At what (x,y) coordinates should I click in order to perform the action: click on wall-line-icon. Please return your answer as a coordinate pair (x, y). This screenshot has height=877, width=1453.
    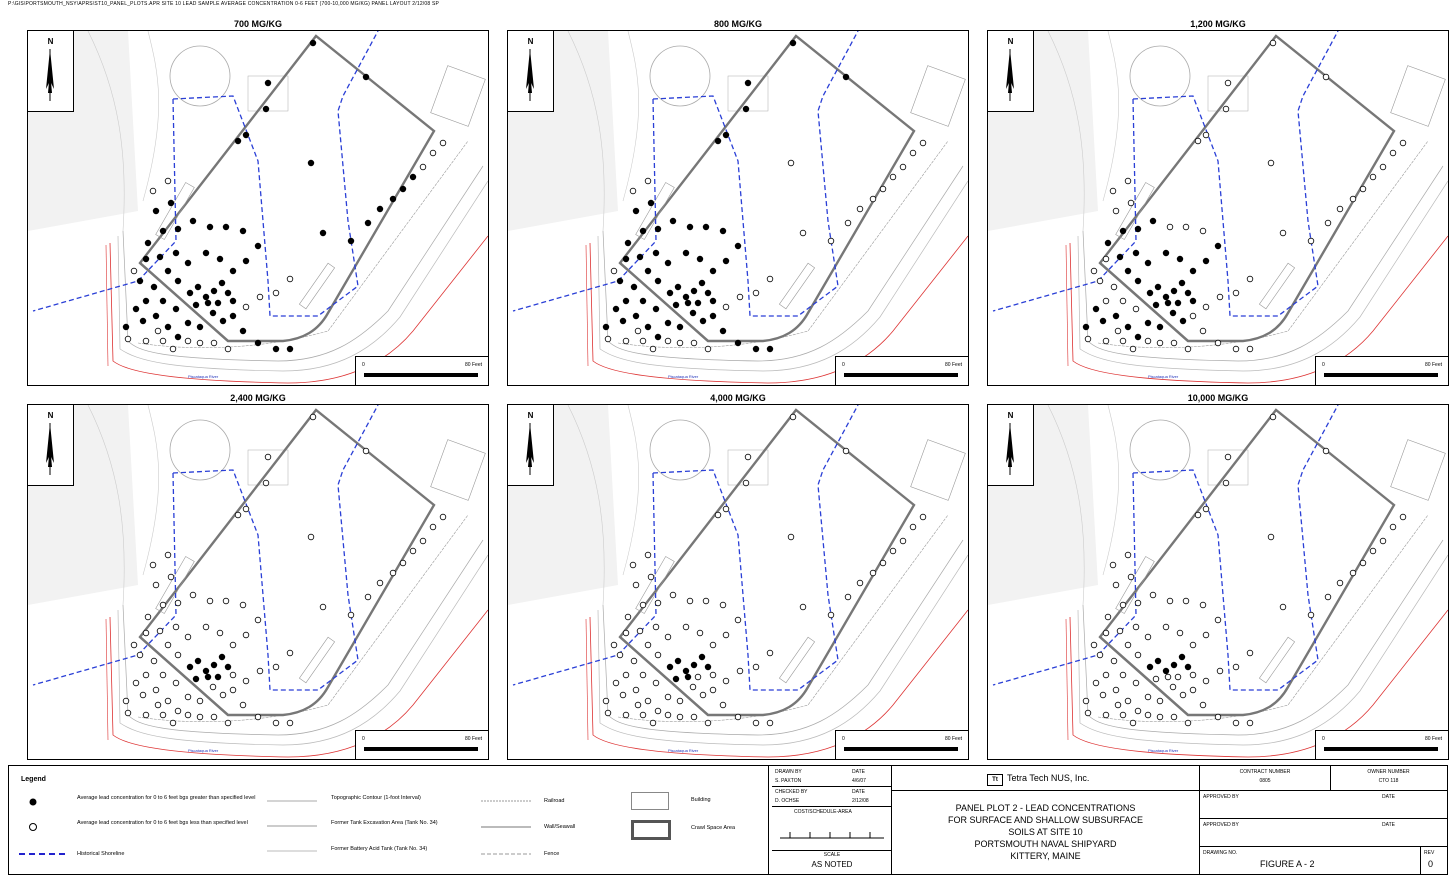
    Looking at the image, I should click on (506, 827).